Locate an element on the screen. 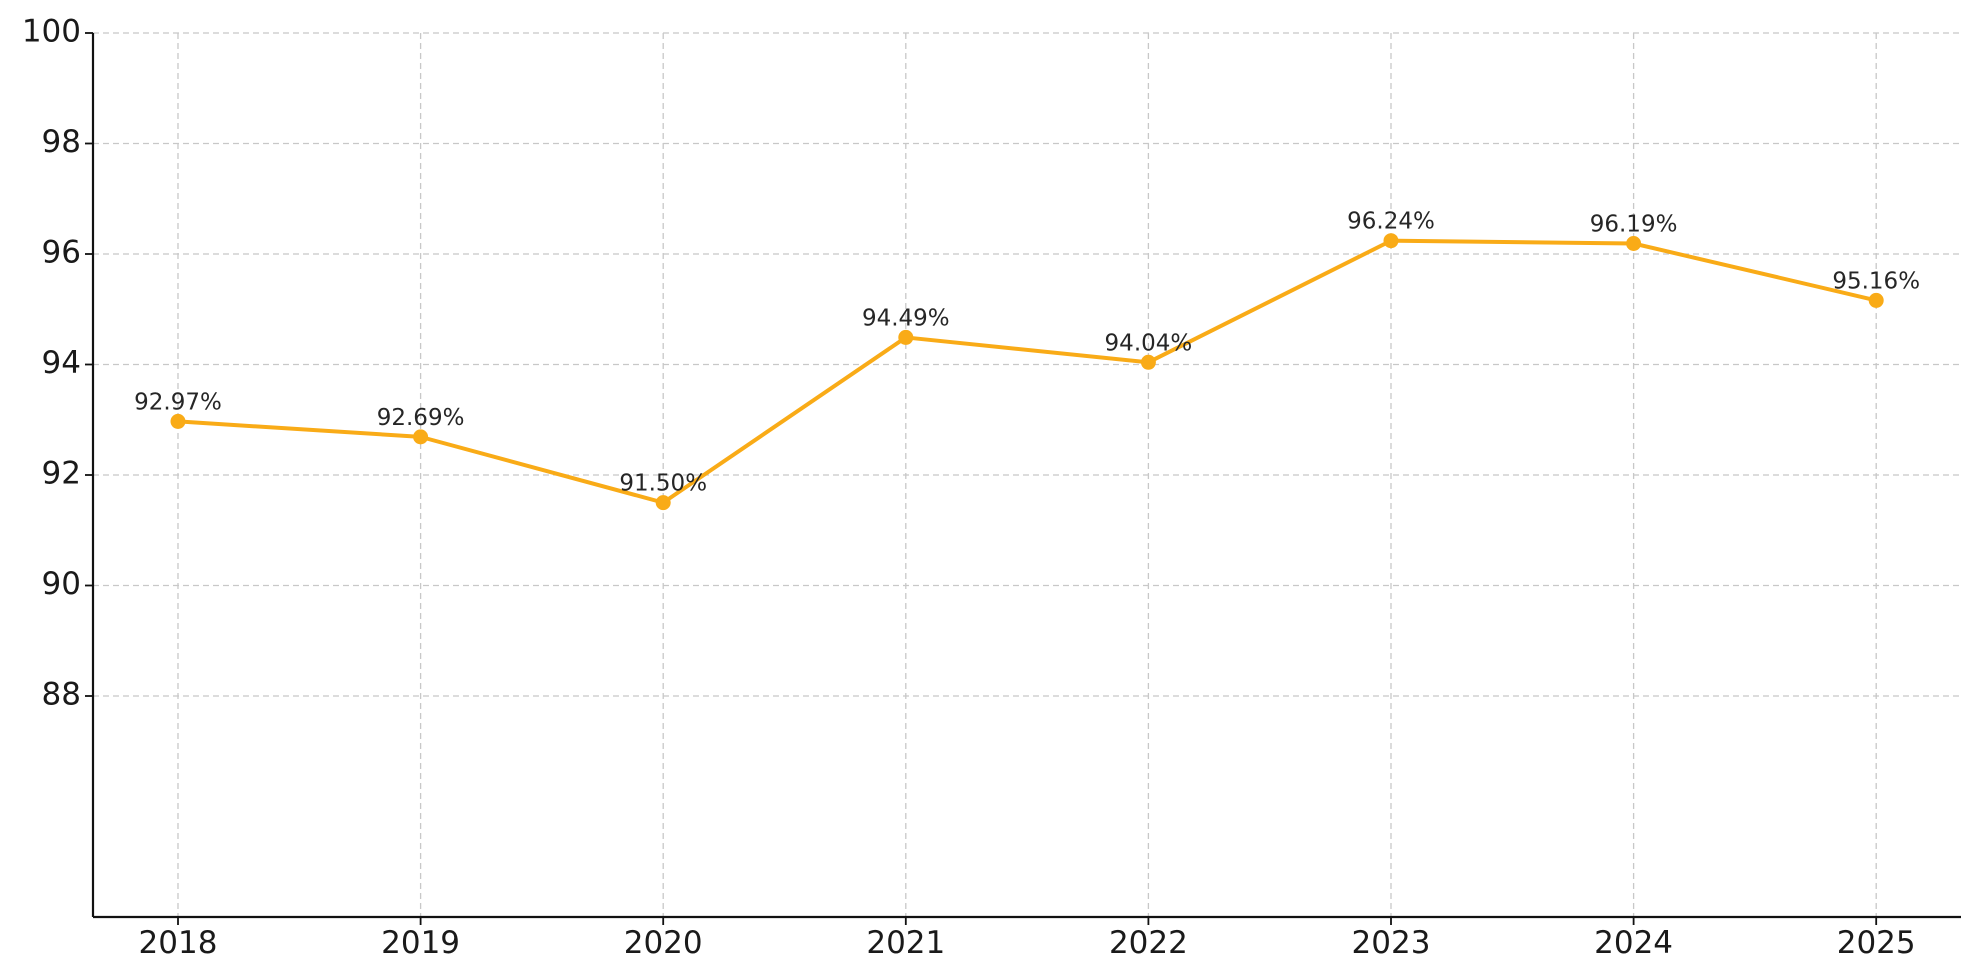 Image resolution: width=1979 pixels, height=980 pixels. y-tick-label: 92 is located at coordinates (61, 474).